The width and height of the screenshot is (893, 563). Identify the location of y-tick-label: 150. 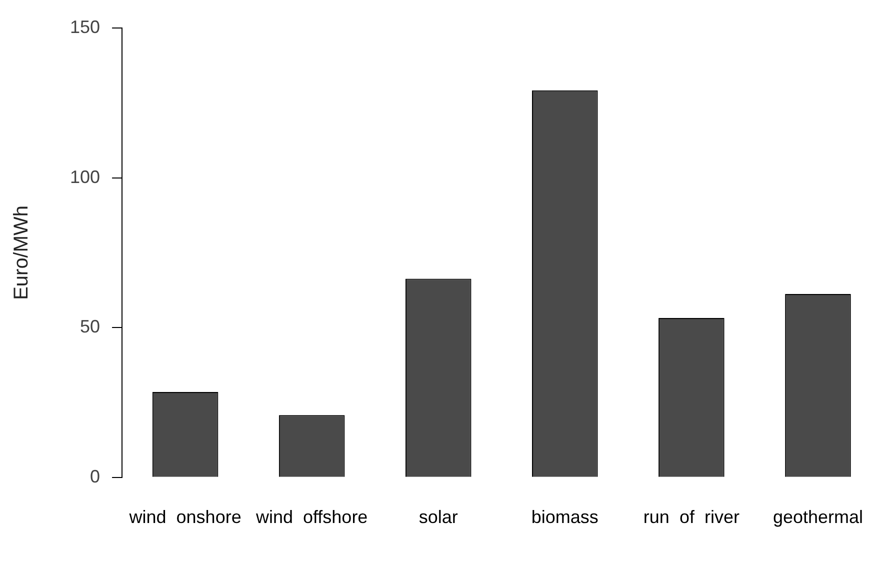
(85, 26).